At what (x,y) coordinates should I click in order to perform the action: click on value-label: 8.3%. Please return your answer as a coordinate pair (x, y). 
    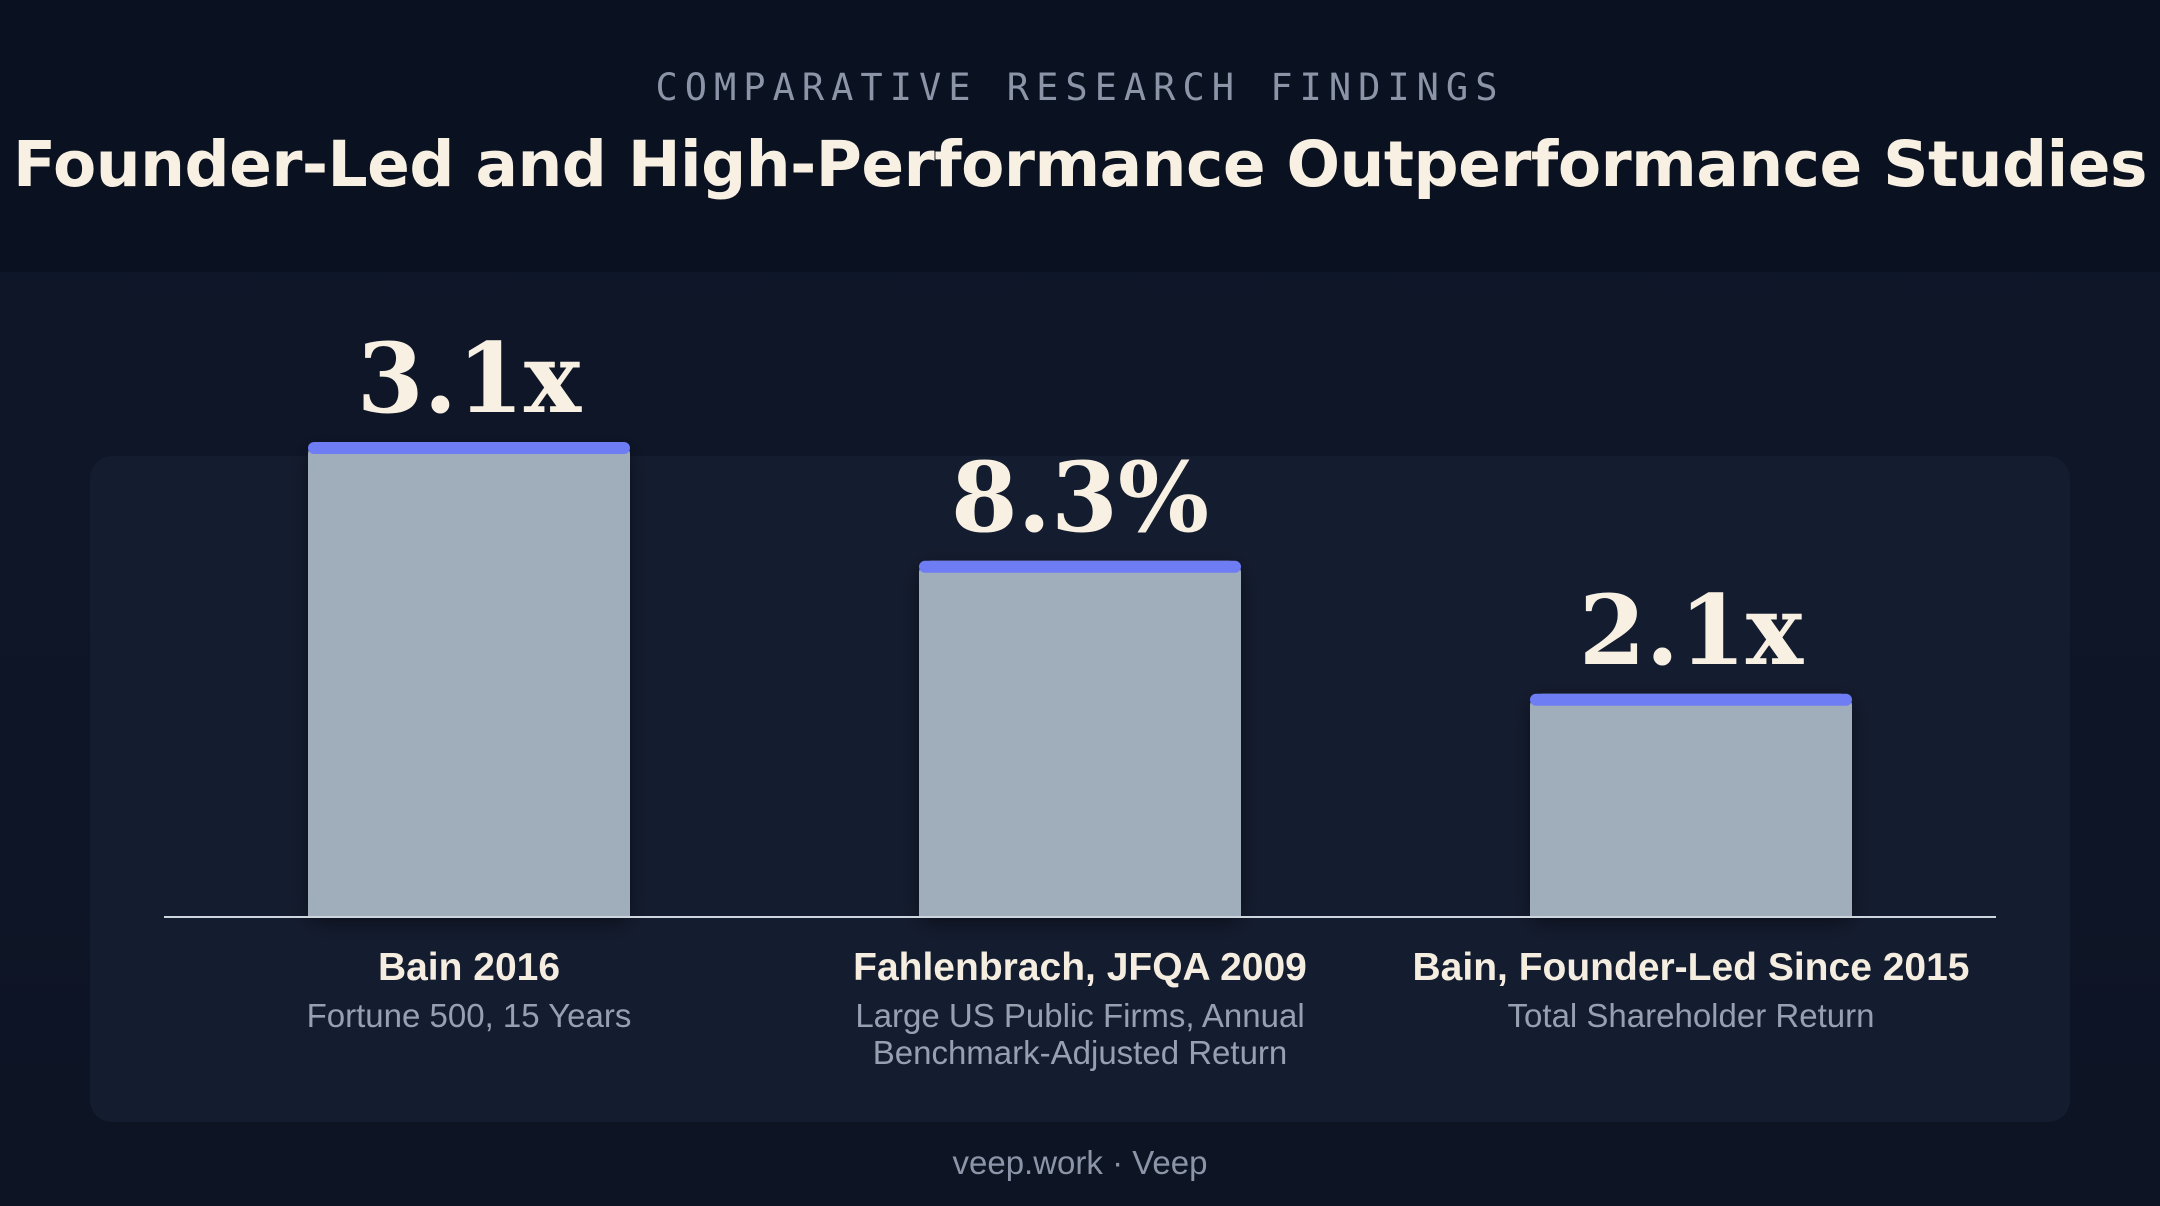
    Looking at the image, I should click on (1080, 497).